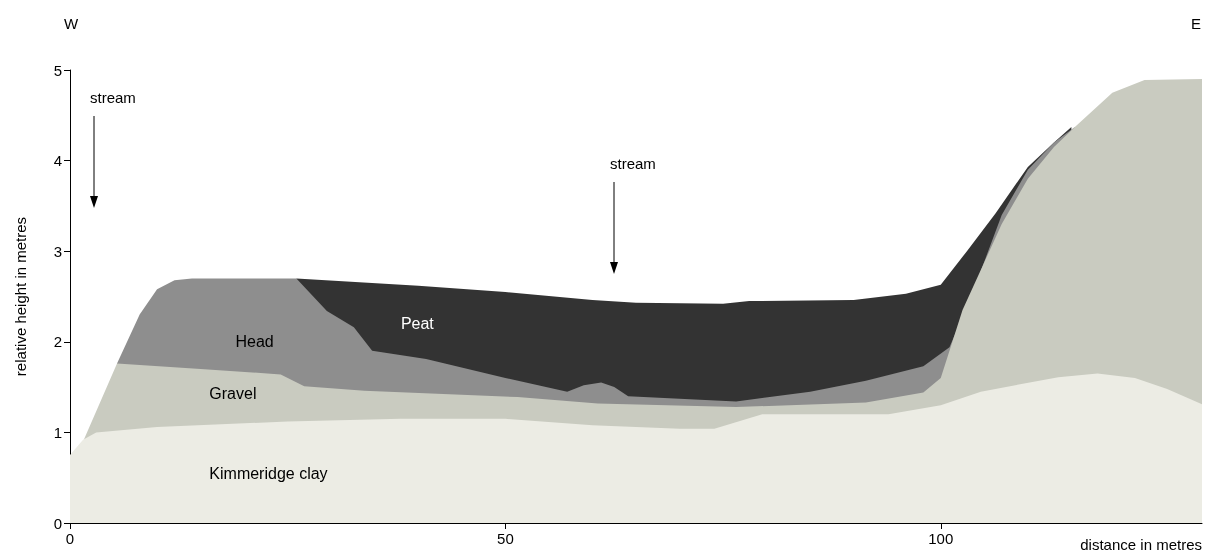  Describe the element at coordinates (57, 523) in the screenshot. I see `y-tick-label: 0` at that location.